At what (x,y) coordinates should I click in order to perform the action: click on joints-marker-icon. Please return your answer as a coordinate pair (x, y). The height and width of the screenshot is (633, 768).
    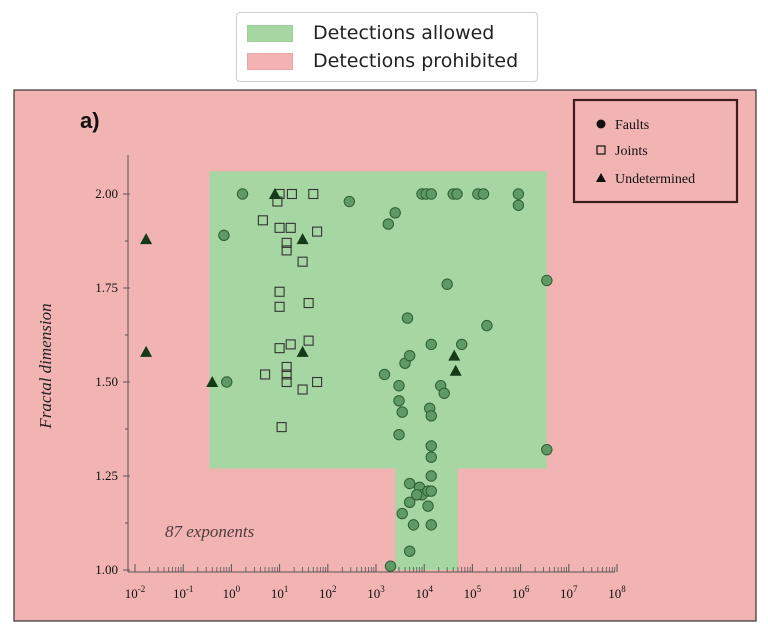
    Looking at the image, I should click on (601, 150).